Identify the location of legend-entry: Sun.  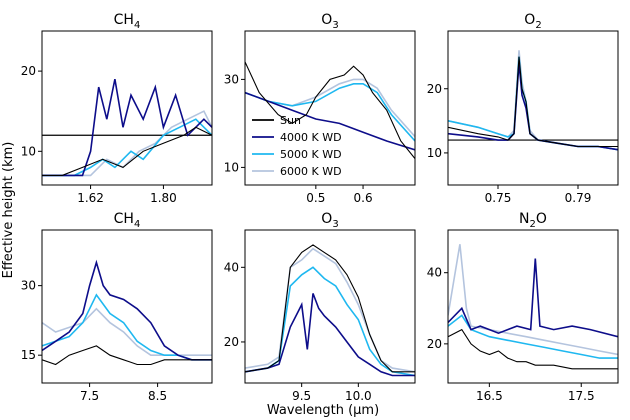
(290, 120).